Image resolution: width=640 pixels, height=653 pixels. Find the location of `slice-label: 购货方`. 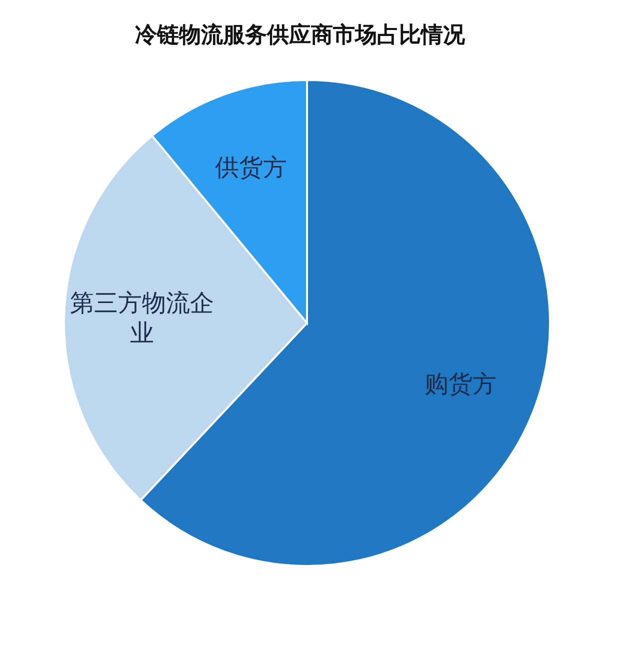

slice-label: 购货方 is located at coordinates (460, 384).